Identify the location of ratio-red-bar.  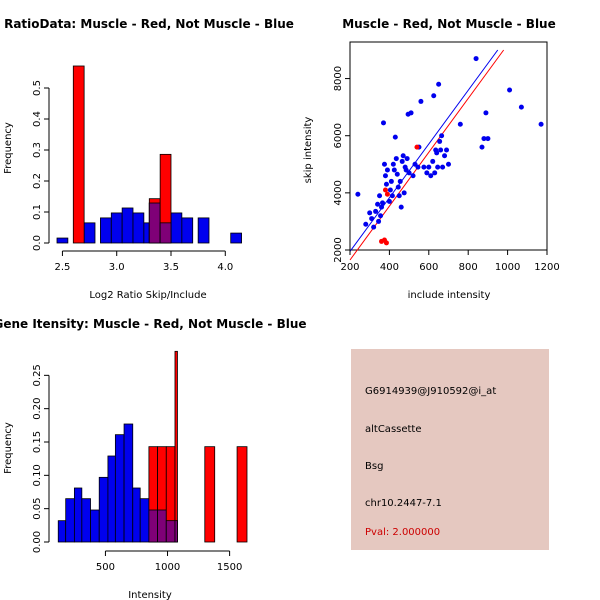
(78, 154).